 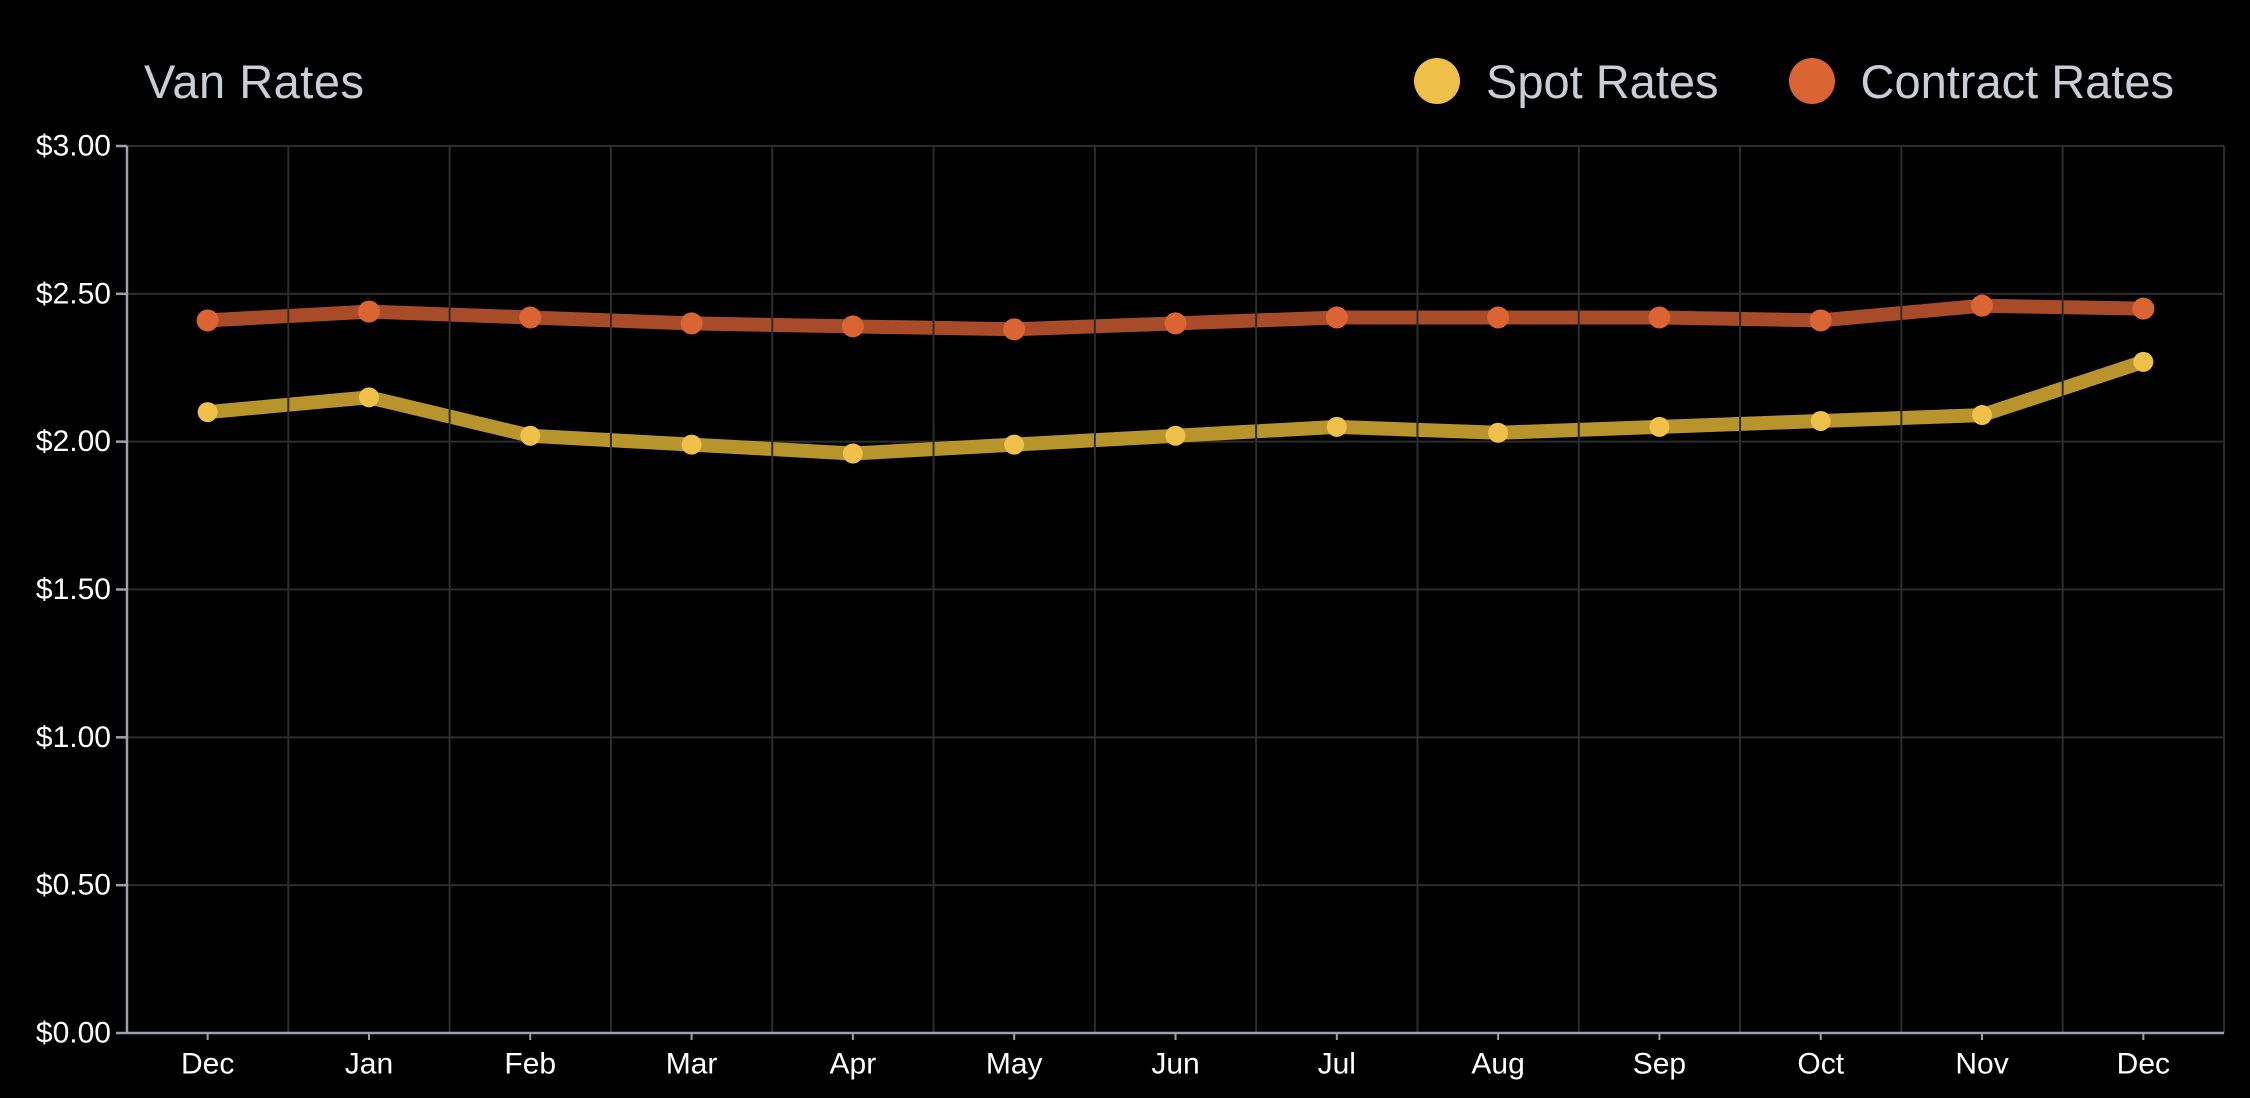 What do you see at coordinates (73, 441) in the screenshot?
I see `y-tick-label: $2.00` at bounding box center [73, 441].